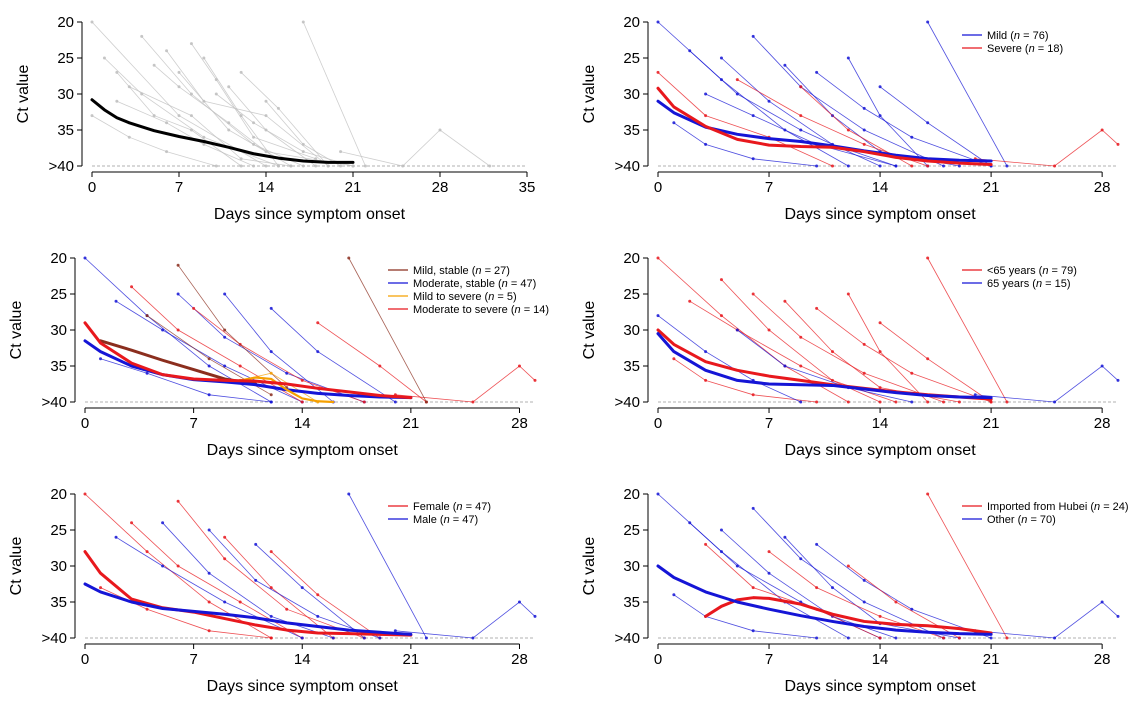 The image size is (1143, 705). Describe the element at coordinates (1102, 659) in the screenshot. I see `x-tick-label: 28` at that location.